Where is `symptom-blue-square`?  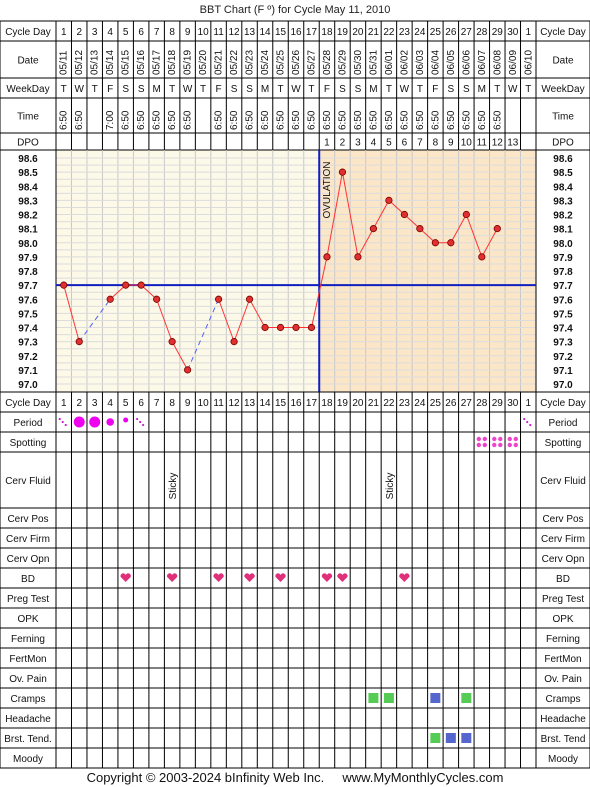
symptom-blue-square is located at coordinates (466, 738).